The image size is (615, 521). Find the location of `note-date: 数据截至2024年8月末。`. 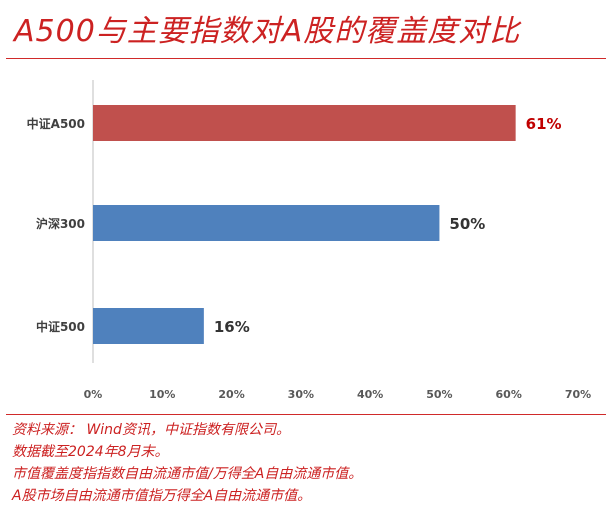

note-date: 数据截至2024年8月末。 is located at coordinates (90, 452).